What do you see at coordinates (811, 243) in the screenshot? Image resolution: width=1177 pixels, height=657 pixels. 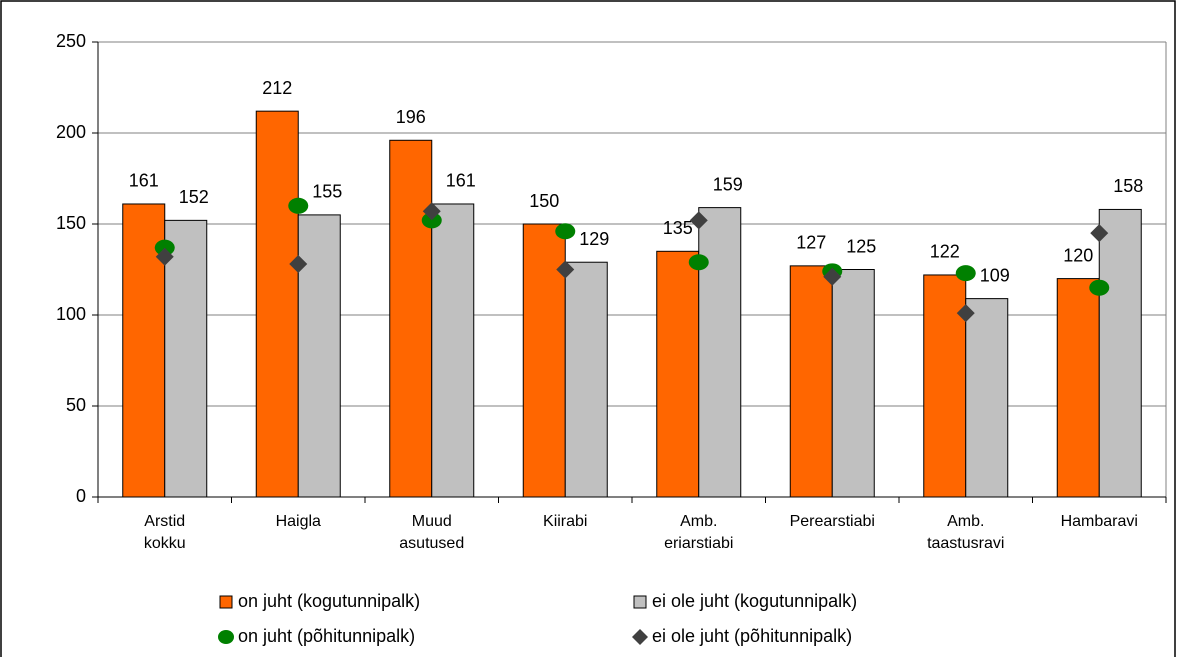 I see `data-label: 127` at bounding box center [811, 243].